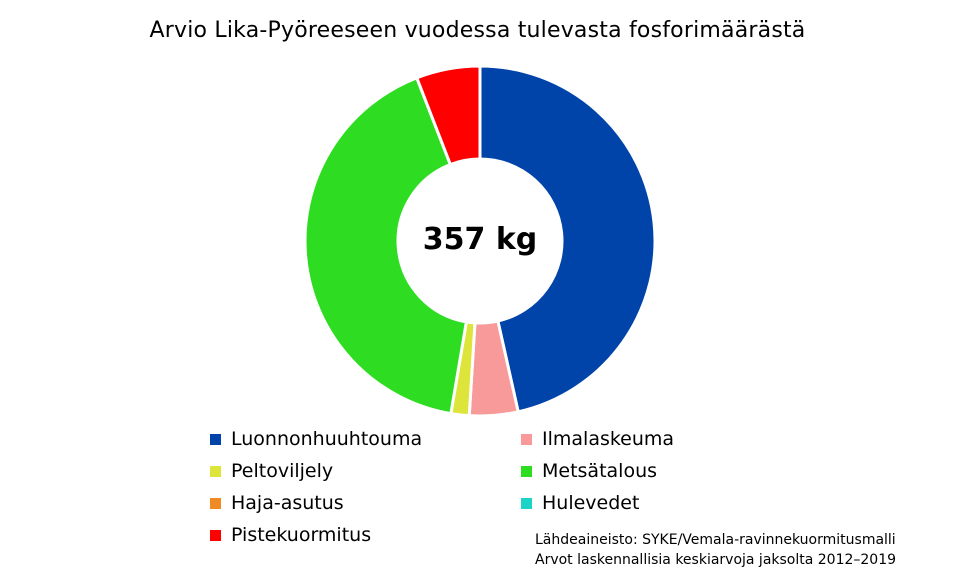 The height and width of the screenshot is (583, 955). Describe the element at coordinates (301, 535) in the screenshot. I see `legend-label: Pistekuormitus` at that location.